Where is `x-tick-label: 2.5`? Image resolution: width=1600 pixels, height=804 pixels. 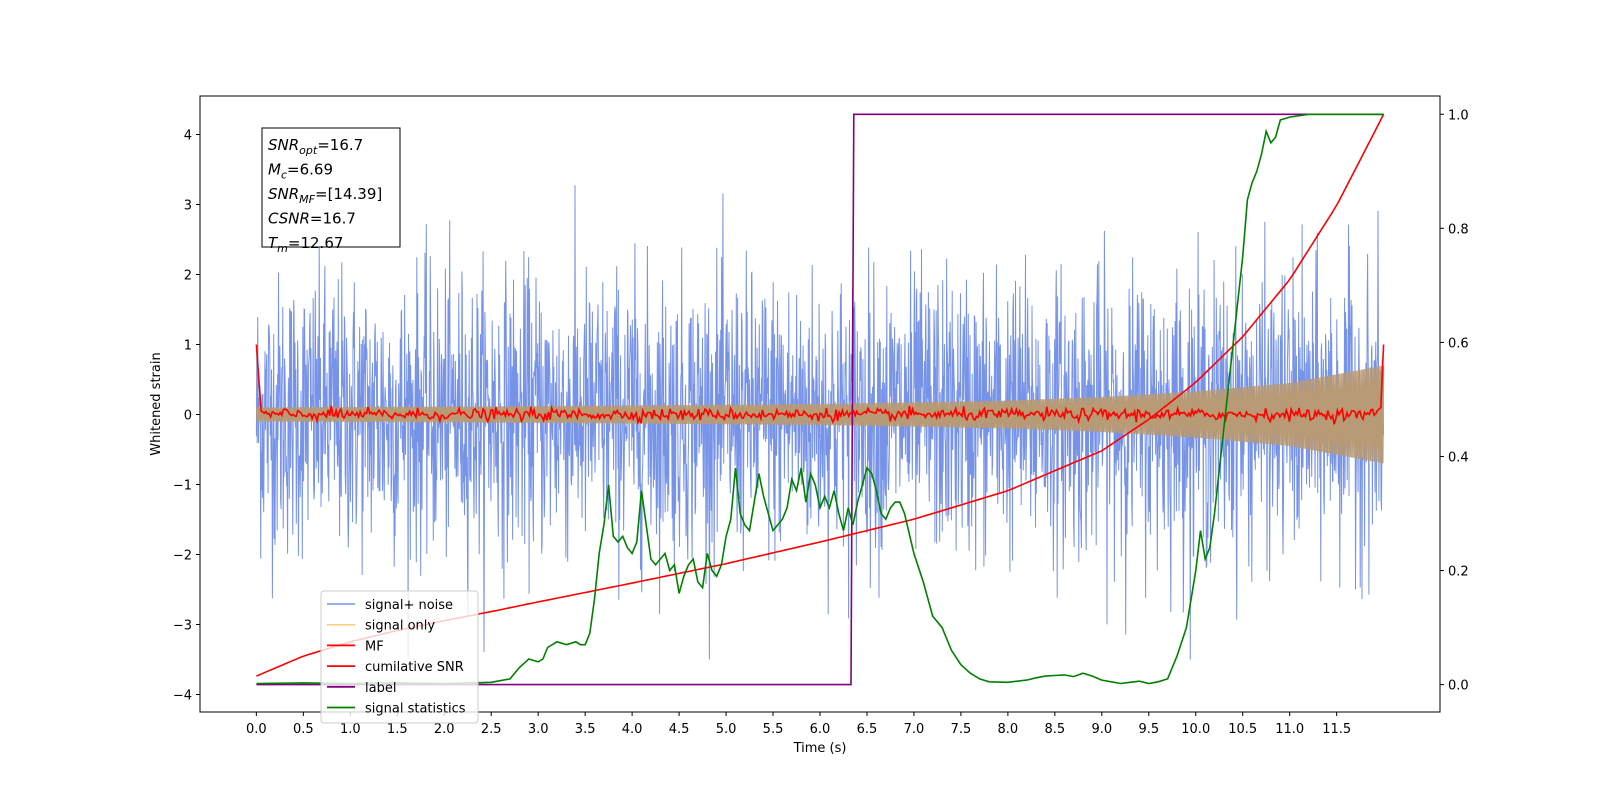
x-tick-label: 2.5 is located at coordinates (491, 729).